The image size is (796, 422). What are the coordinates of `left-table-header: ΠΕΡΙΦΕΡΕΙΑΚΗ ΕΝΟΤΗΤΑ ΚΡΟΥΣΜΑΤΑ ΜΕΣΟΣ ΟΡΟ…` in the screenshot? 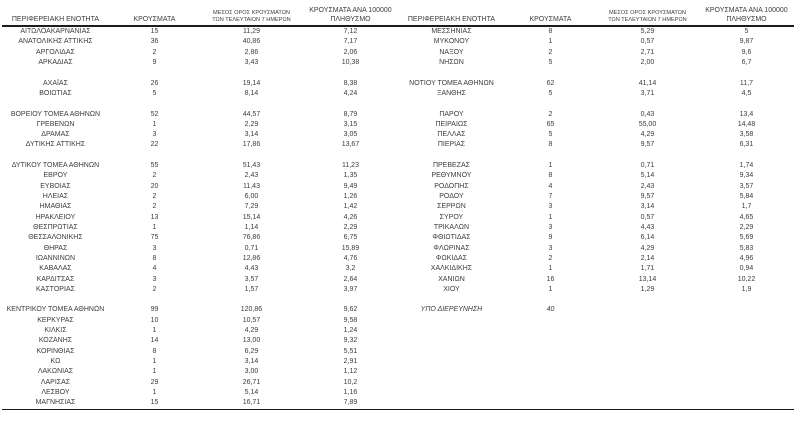 It's located at (200, 14).